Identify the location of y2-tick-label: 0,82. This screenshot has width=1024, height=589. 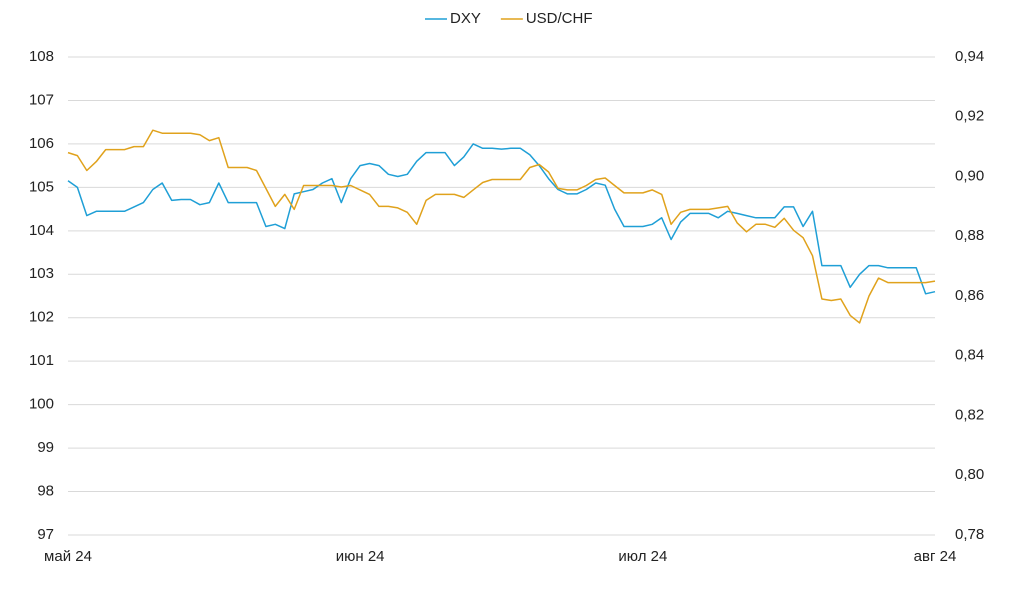
(969, 414).